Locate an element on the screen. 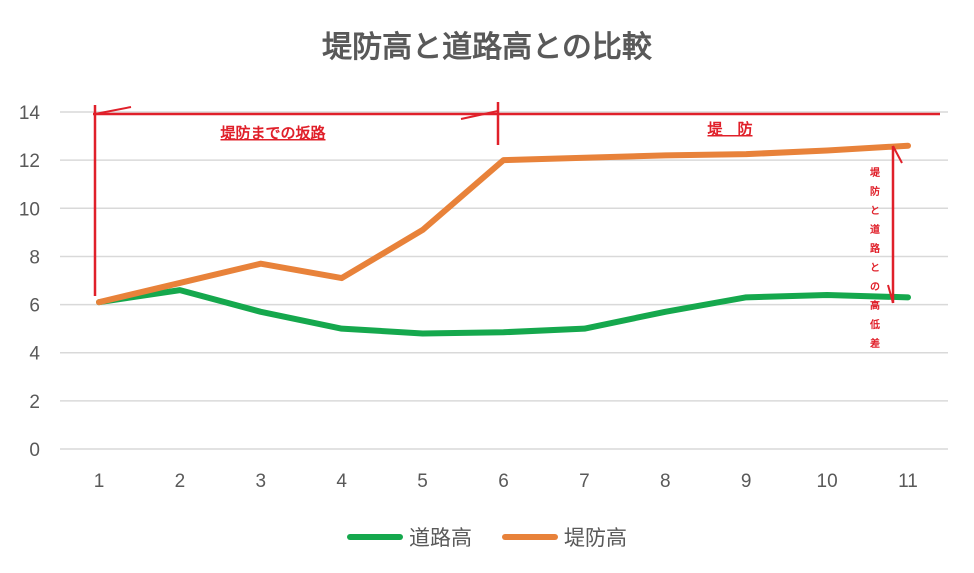  annotation-difference-char: 路 is located at coordinates (875, 248).